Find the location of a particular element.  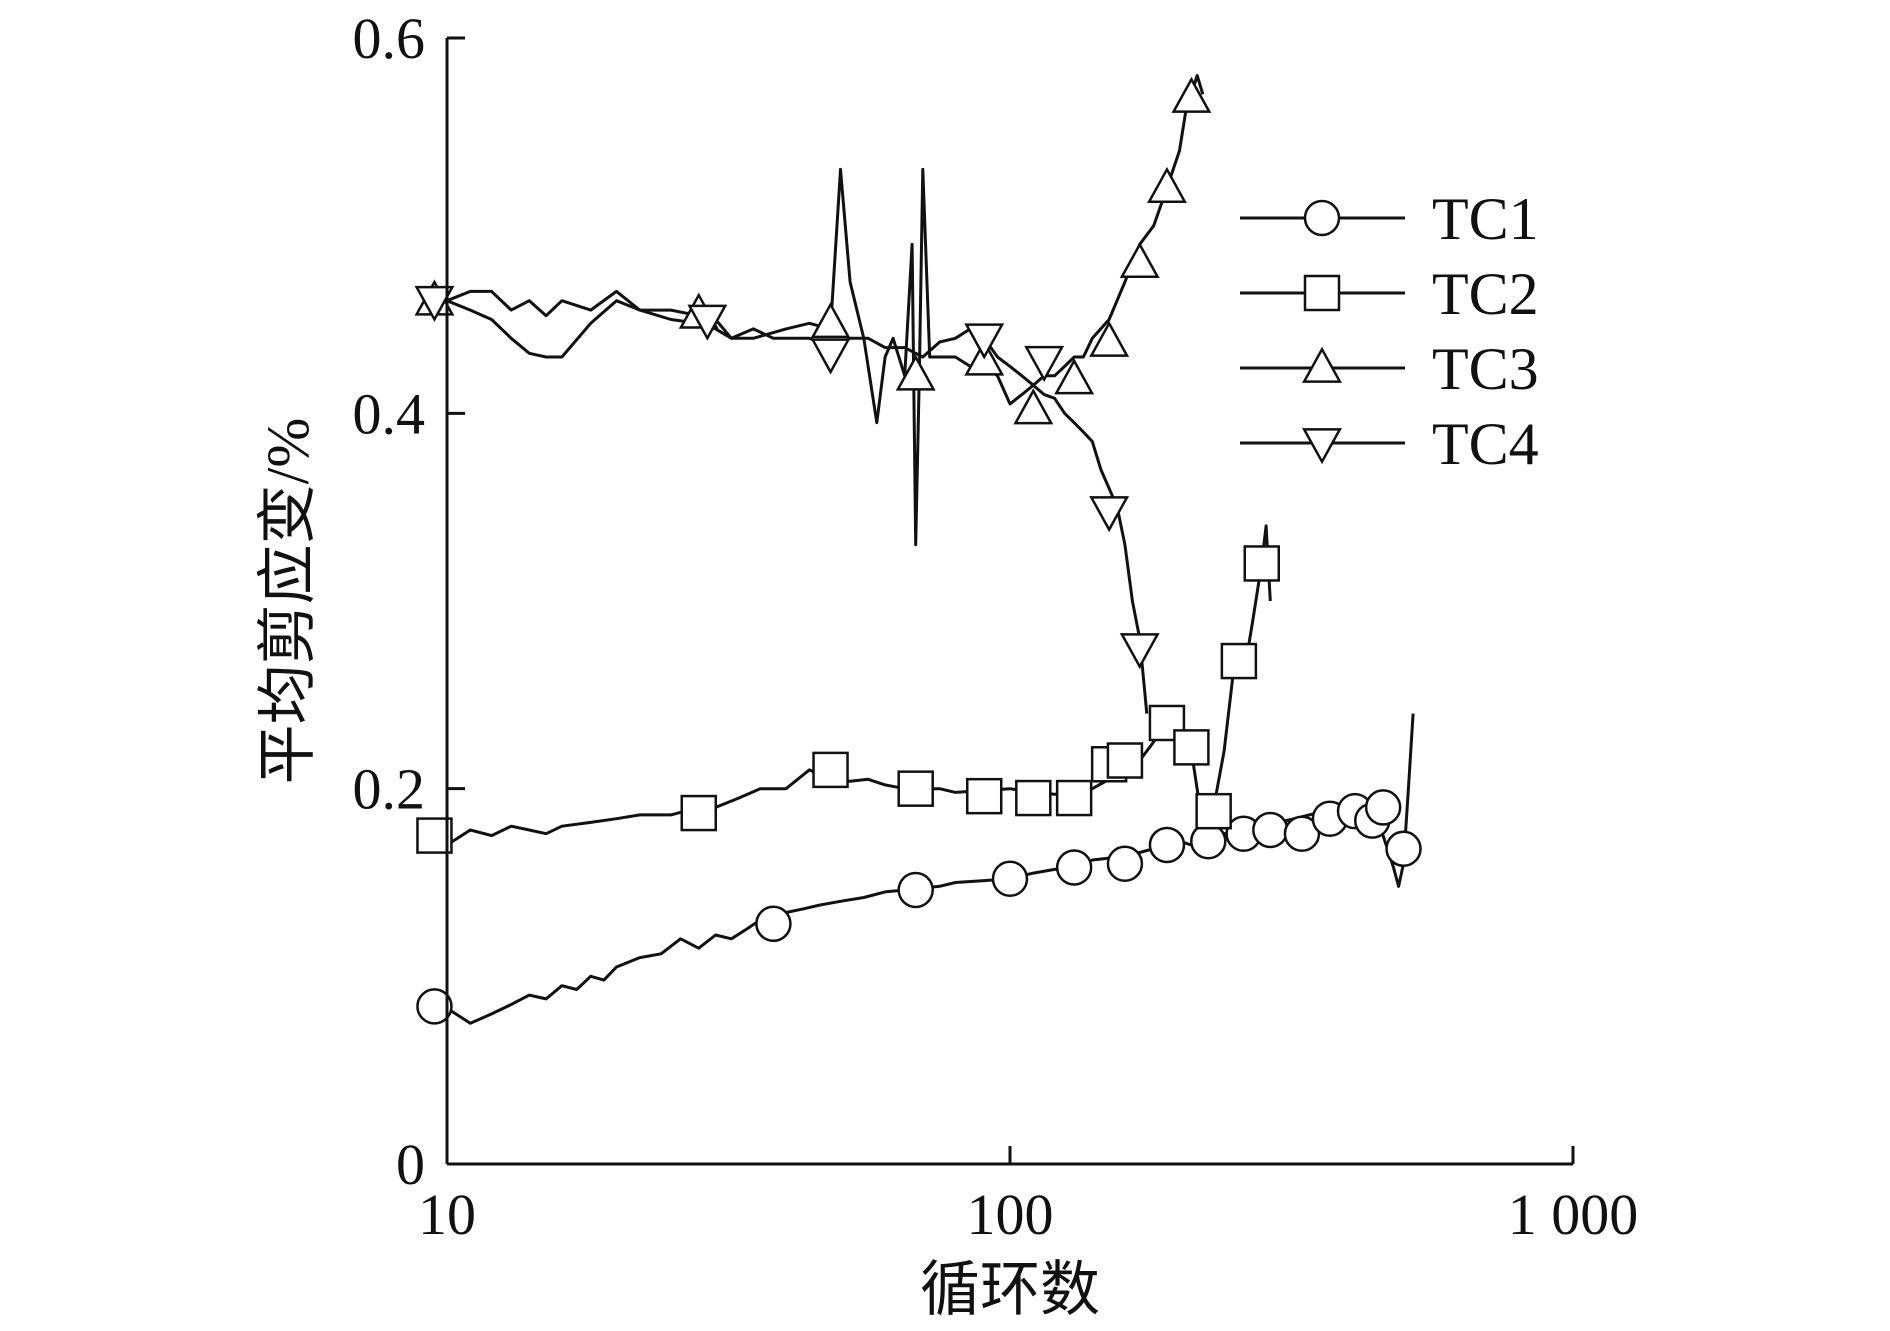

series-line-tc1 is located at coordinates (924, 869).